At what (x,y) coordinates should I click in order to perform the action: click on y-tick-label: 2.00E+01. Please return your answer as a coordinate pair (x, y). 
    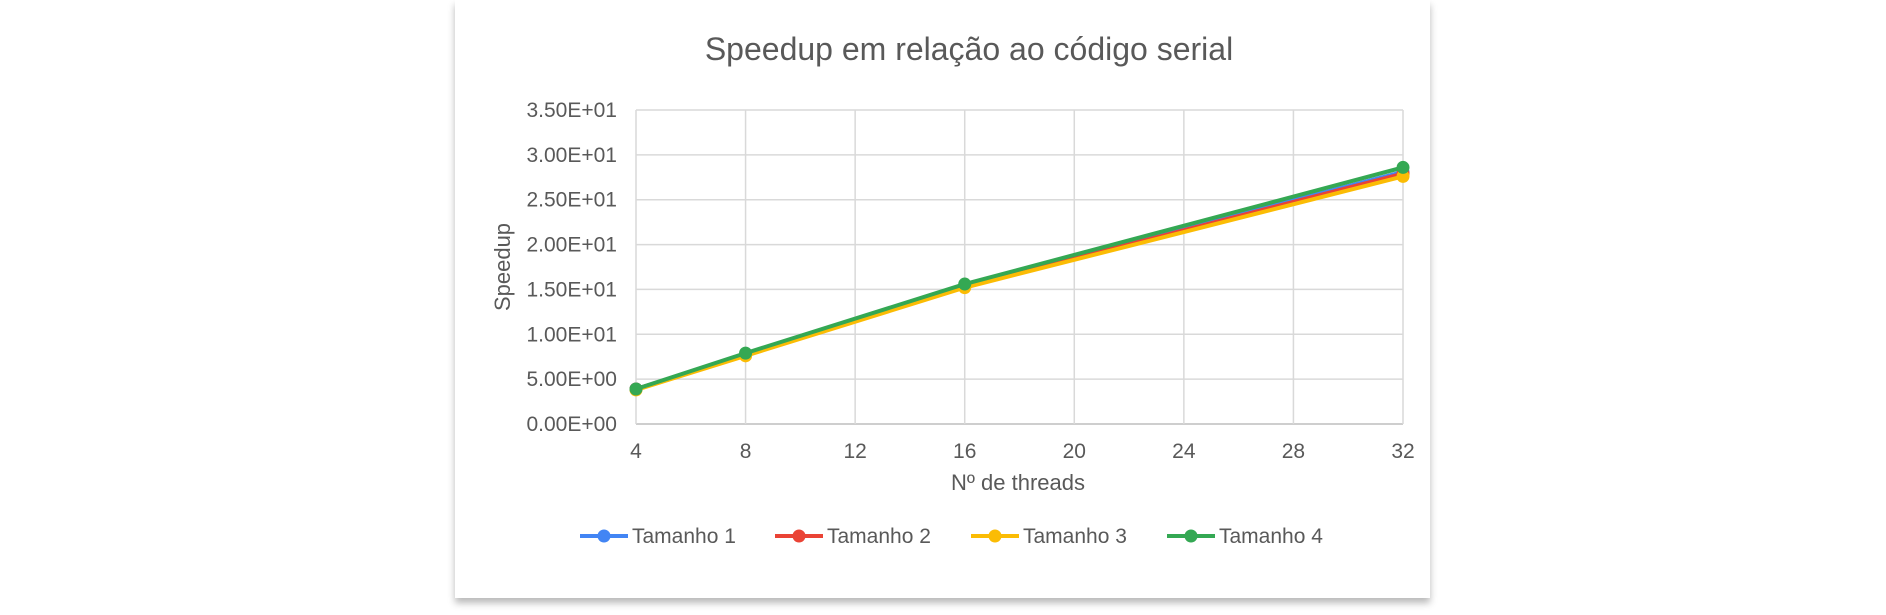
    Looking at the image, I should click on (571, 245).